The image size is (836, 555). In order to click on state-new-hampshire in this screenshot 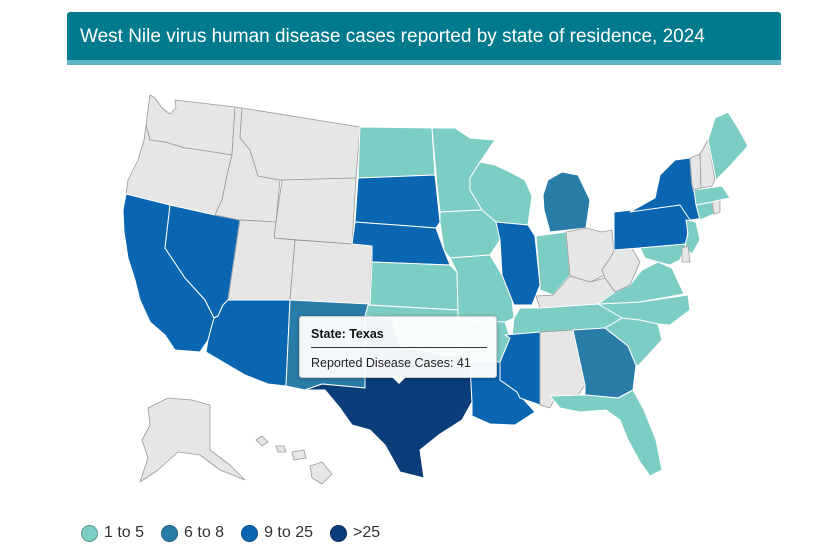, I will do `click(707, 164)`.